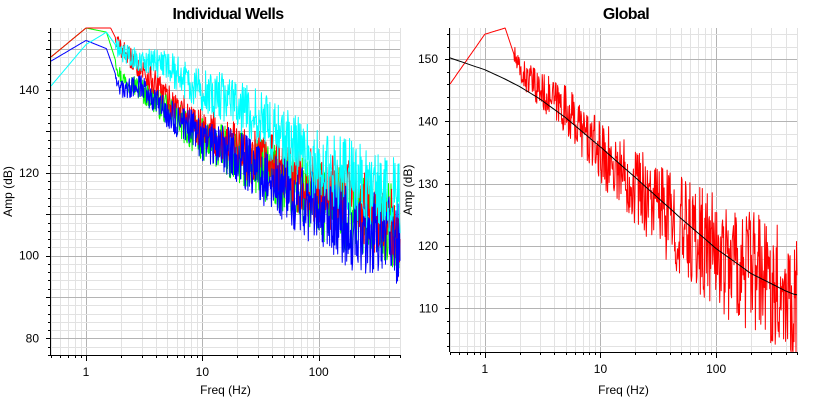  What do you see at coordinates (626, 14) in the screenshot?
I see `chart-title: Global` at bounding box center [626, 14].